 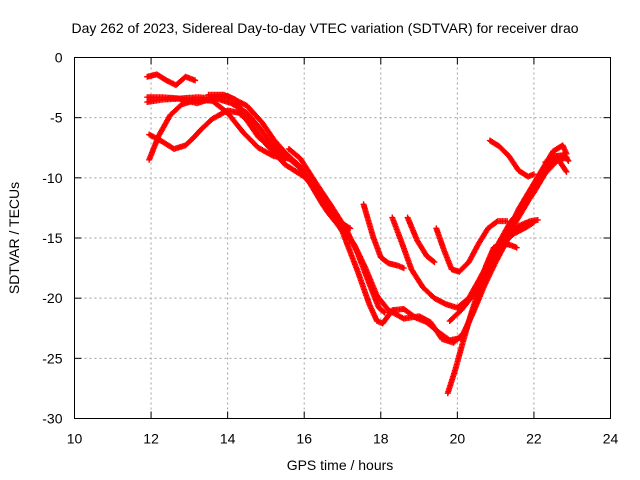 What do you see at coordinates (534, 439) in the screenshot?
I see `x-tick-label: 22` at bounding box center [534, 439].